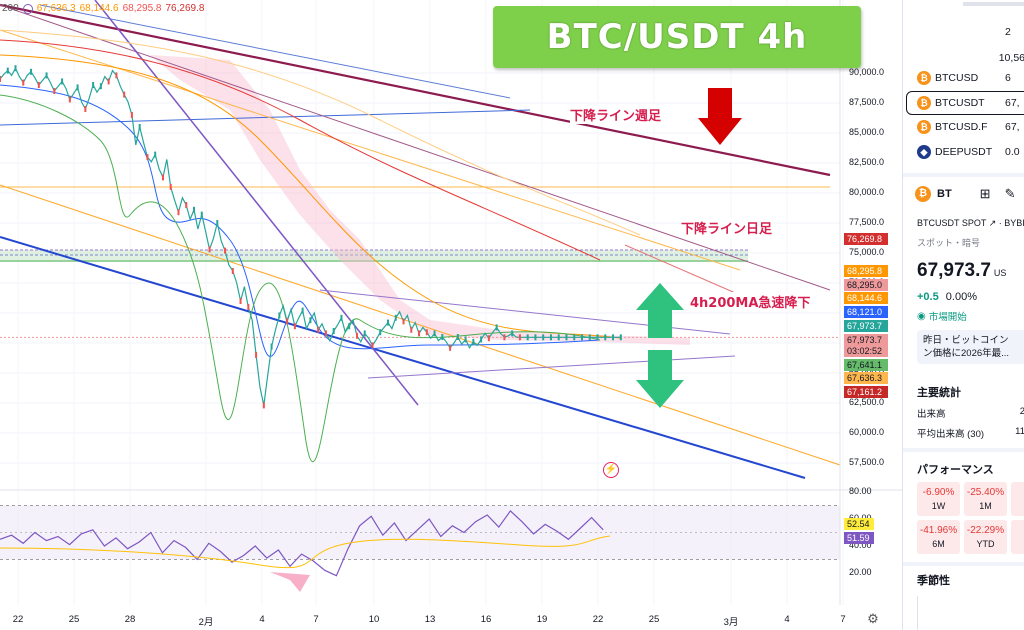 Image resolution: width=1024 pixels, height=630 pixels. I want to click on performance-tile-1m: -25.40% 1M, so click(985, 499).